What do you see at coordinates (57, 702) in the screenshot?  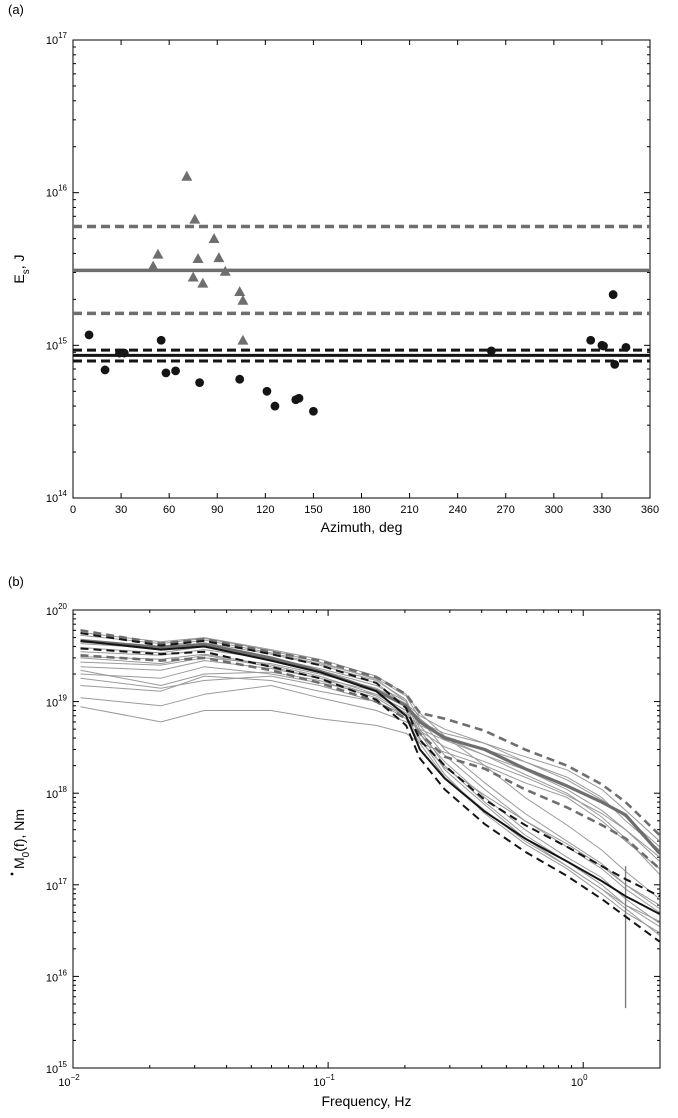 I see `y-tick-label: 1019` at bounding box center [57, 702].